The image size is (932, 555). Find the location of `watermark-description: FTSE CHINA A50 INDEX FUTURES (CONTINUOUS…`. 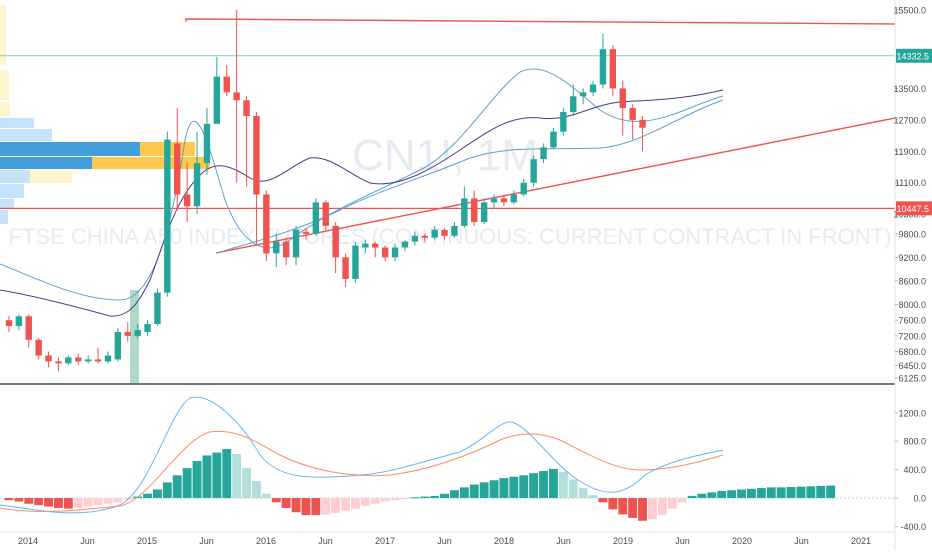

watermark-description: FTSE CHINA A50 INDEX FUTURES (CONTINUOUS… is located at coordinates (450, 236).